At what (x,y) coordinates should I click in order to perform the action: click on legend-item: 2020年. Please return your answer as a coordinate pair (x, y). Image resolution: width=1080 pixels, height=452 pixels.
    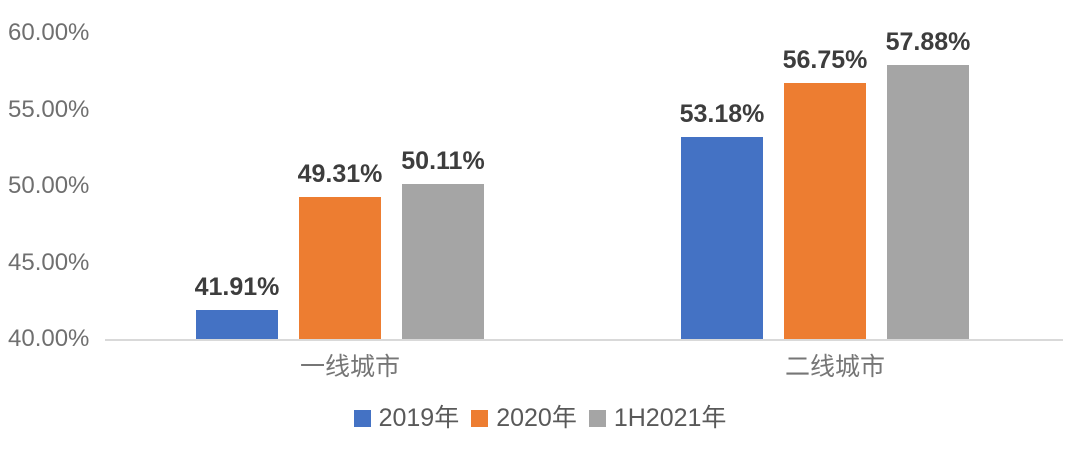
    Looking at the image, I should click on (524, 418).